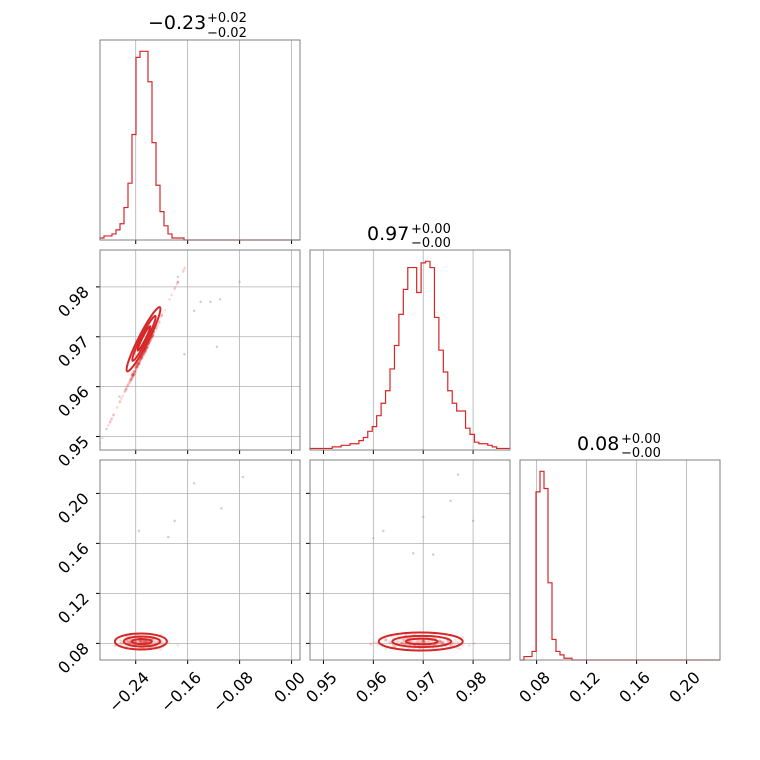 The height and width of the screenshot is (760, 760). Describe the element at coordinates (471, 687) in the screenshot. I see `x-tick-label: 0.98` at that location.